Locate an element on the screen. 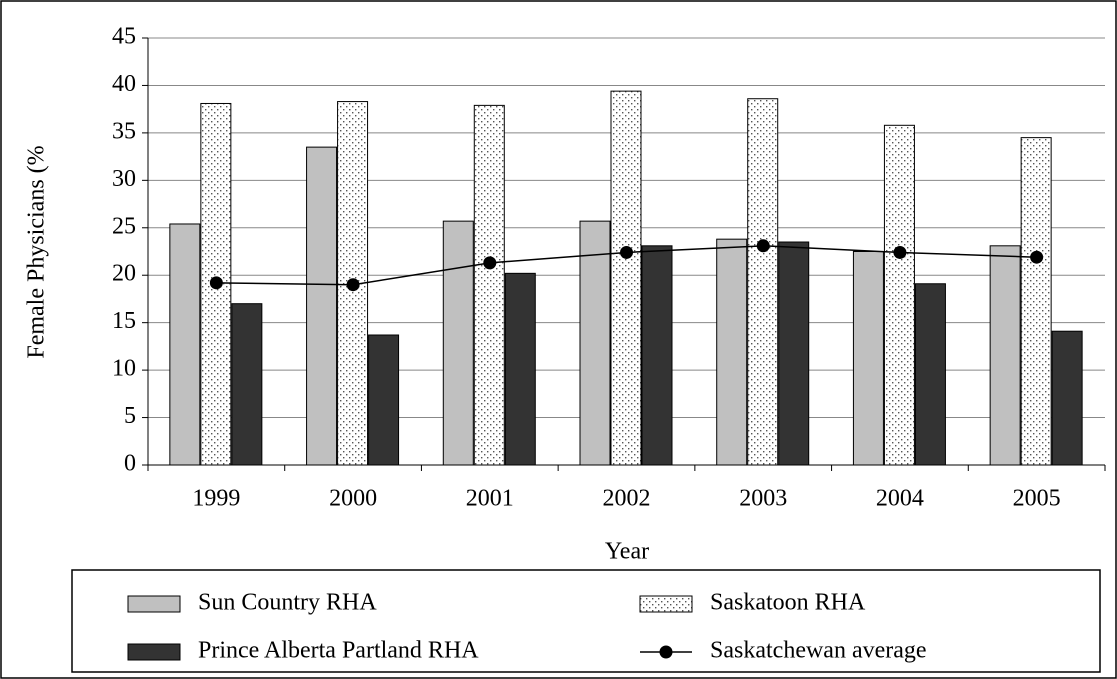 This screenshot has height=679, width=1117. y-tick-label: 25 is located at coordinates (124, 226).